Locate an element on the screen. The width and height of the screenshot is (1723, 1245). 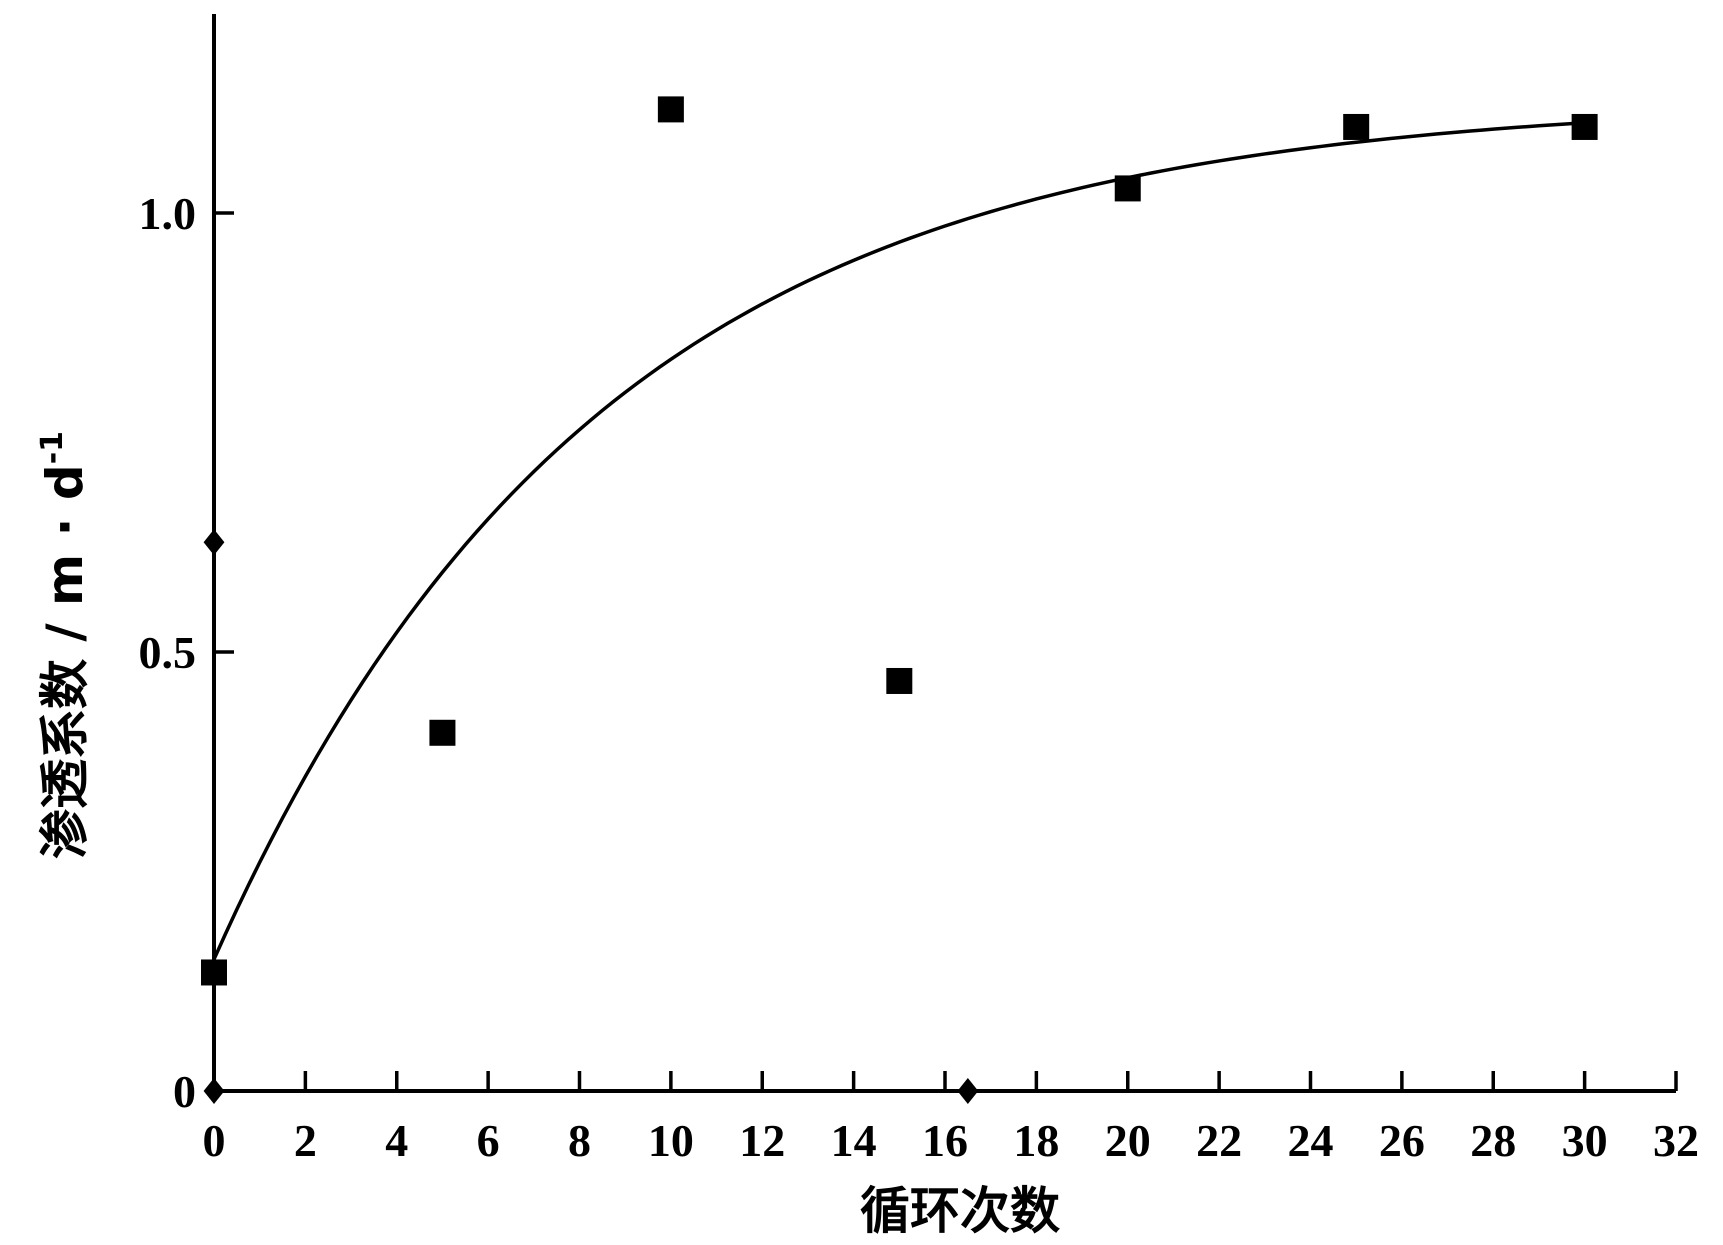
x-tick-label-2: 2 is located at coordinates (305, 1140).